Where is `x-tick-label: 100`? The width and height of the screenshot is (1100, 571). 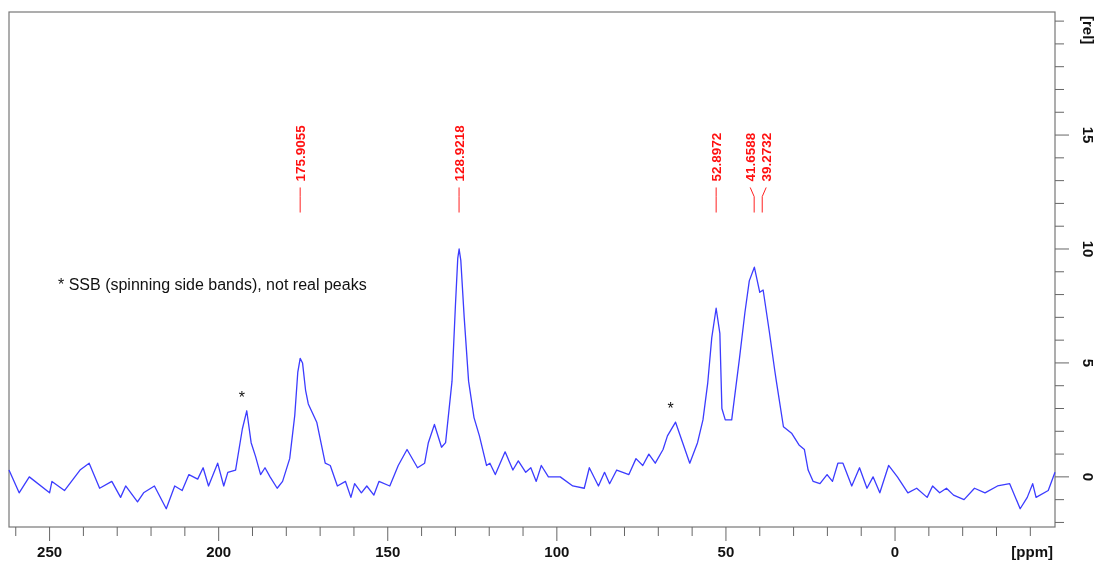
x-tick-label: 100 is located at coordinates (557, 551).